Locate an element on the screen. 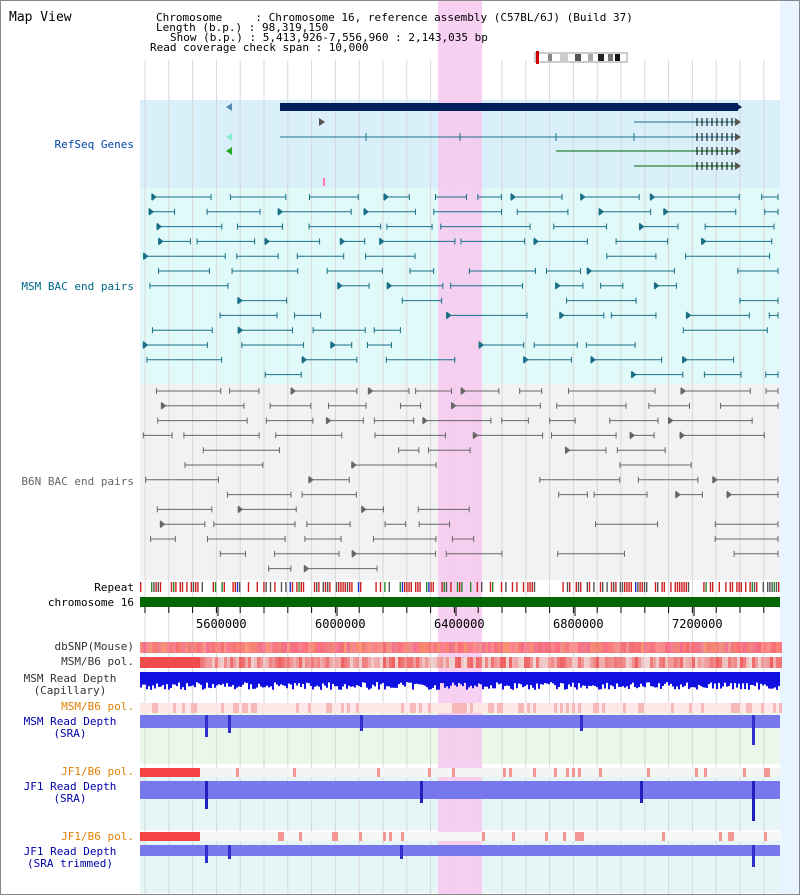 Image resolution: width=800 pixels, height=895 pixels. track-label-jf1-depth-trim-line2: (SRA trimmed) is located at coordinates (70, 863).